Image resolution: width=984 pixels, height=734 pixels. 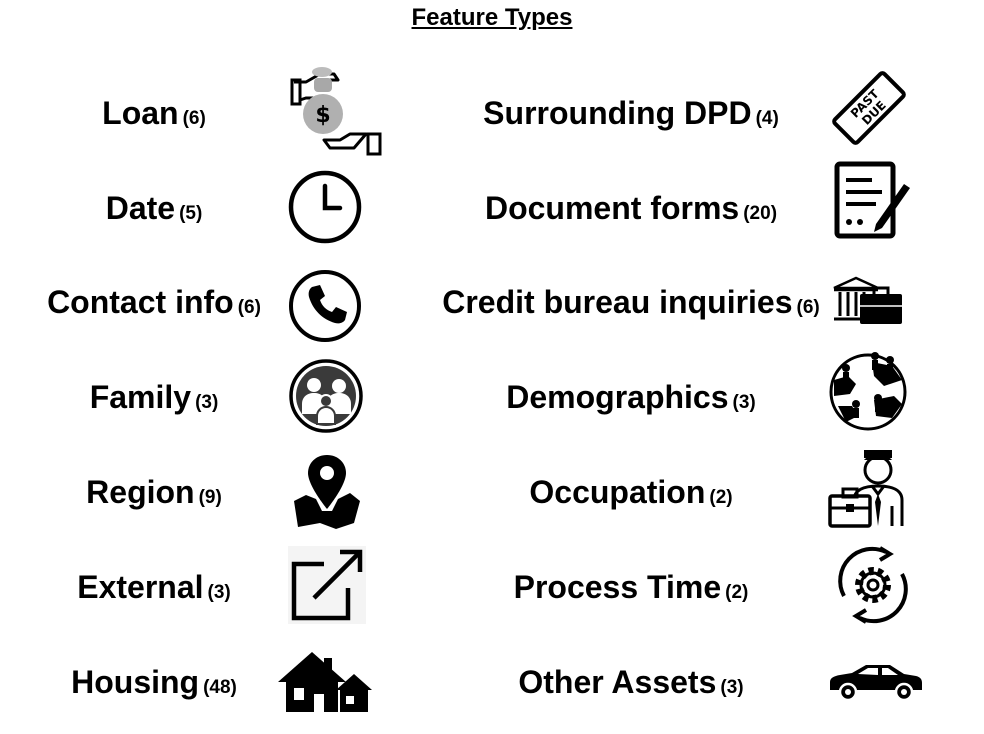 I want to click on car-icon, so click(x=876, y=683).